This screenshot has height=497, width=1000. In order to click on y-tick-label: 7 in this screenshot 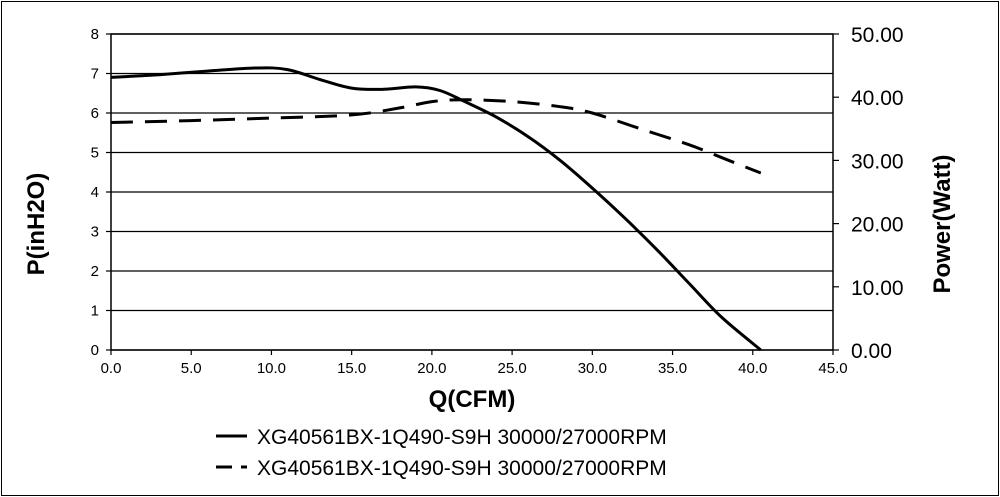, I will do `click(95, 74)`.